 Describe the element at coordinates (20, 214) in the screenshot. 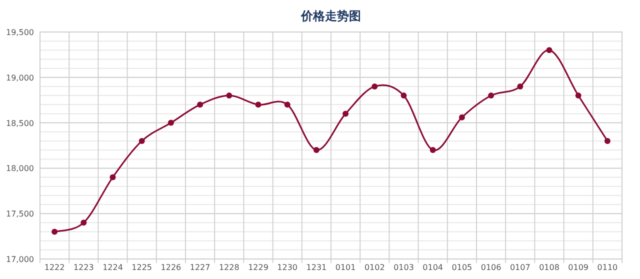

I see `y-tick-label: 17,500` at that location.